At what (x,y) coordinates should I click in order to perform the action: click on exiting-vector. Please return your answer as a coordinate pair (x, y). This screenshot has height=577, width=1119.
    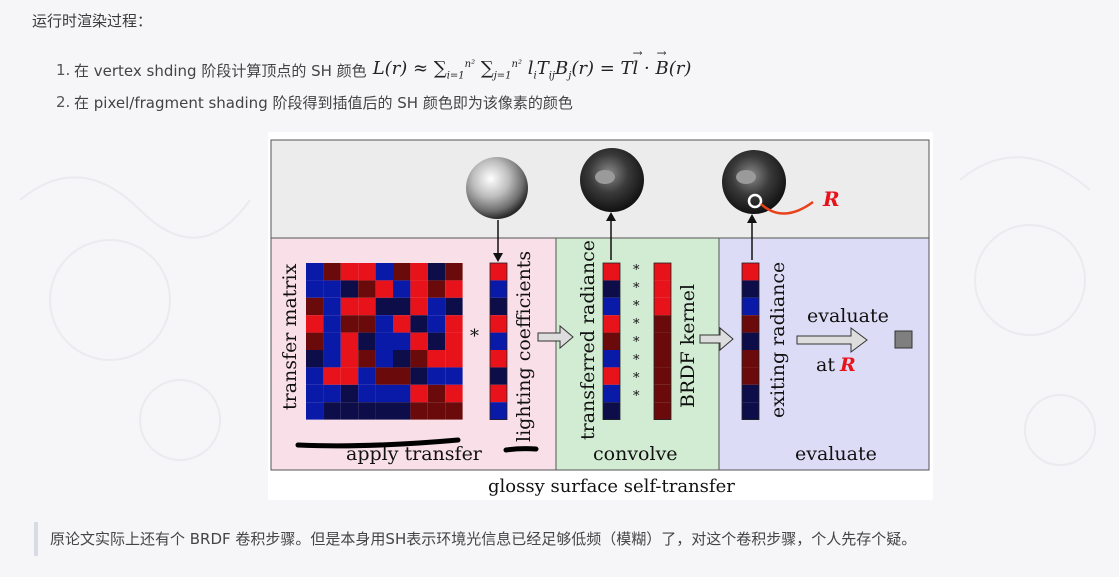
    Looking at the image, I should click on (750, 341).